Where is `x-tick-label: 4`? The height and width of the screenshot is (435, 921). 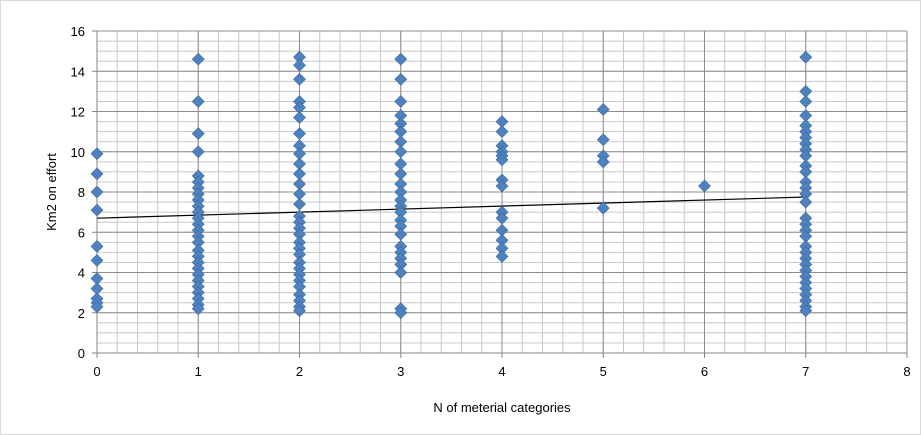
x-tick-label: 4 is located at coordinates (501, 371).